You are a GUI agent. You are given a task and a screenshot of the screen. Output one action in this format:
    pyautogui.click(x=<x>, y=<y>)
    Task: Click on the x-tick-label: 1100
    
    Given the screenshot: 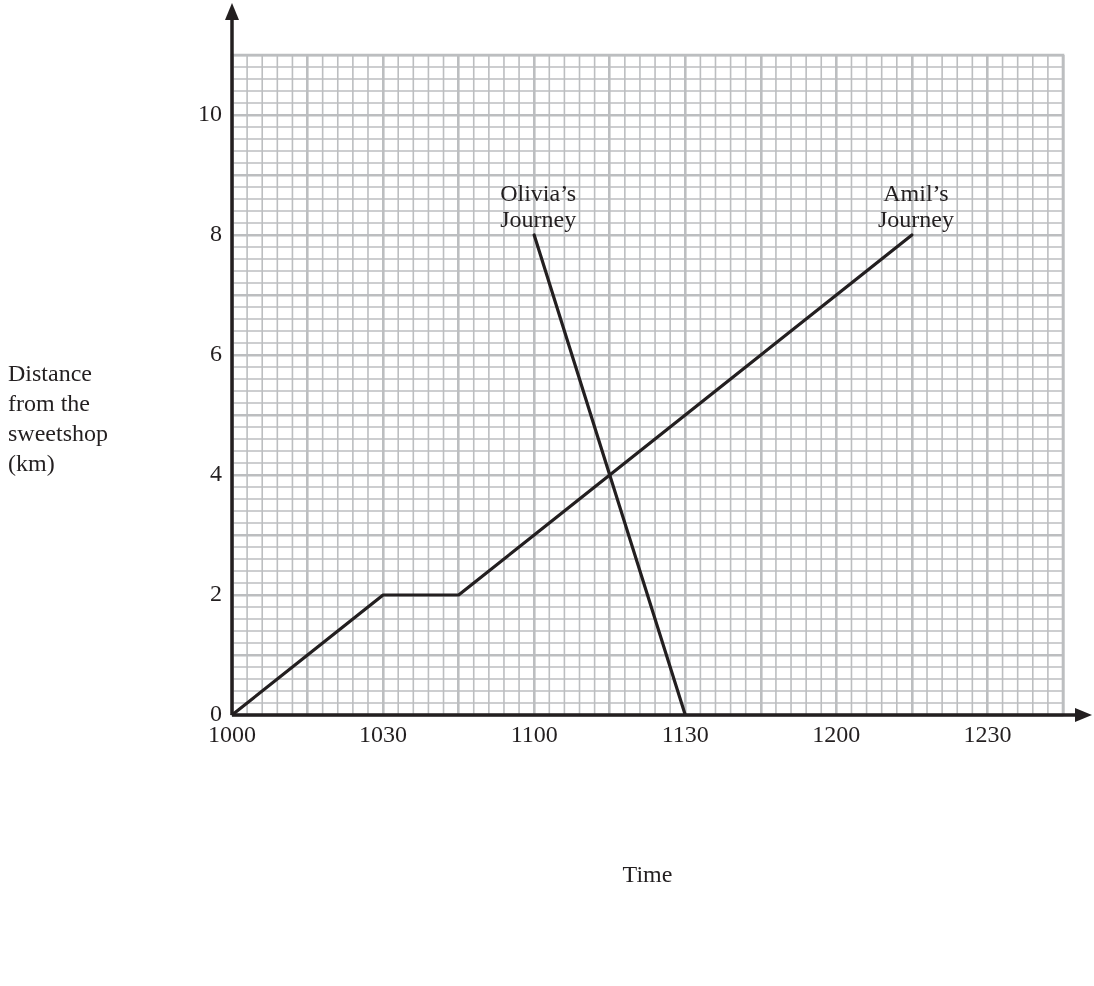 What is the action you would take?
    pyautogui.click(x=534, y=733)
    